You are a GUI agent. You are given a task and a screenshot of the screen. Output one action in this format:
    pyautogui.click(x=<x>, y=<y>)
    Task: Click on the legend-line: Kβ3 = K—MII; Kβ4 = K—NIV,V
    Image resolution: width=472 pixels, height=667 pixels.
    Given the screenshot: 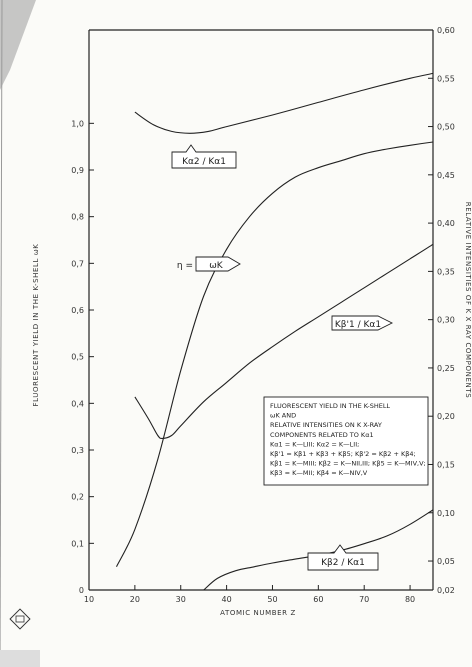 What is the action you would take?
    pyautogui.click(x=319, y=473)
    